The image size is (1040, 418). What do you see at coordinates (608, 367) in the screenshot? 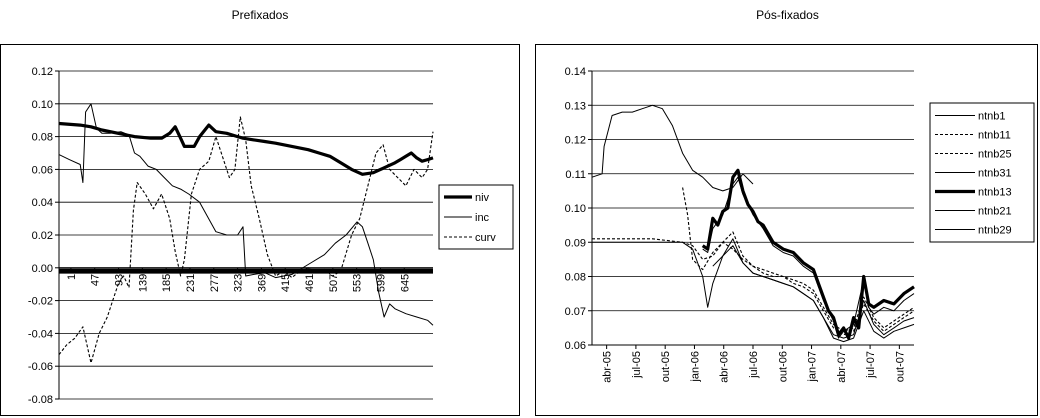
I see `x-tick-label: abr-05` at bounding box center [608, 367].